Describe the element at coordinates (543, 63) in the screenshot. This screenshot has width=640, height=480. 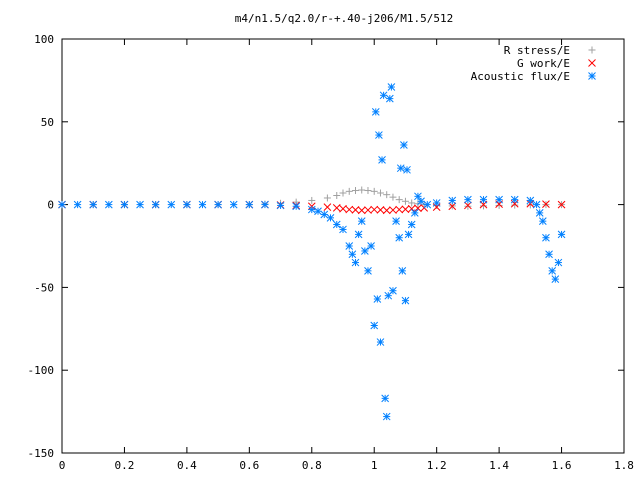
I see `legend-label: G work/E` at that location.